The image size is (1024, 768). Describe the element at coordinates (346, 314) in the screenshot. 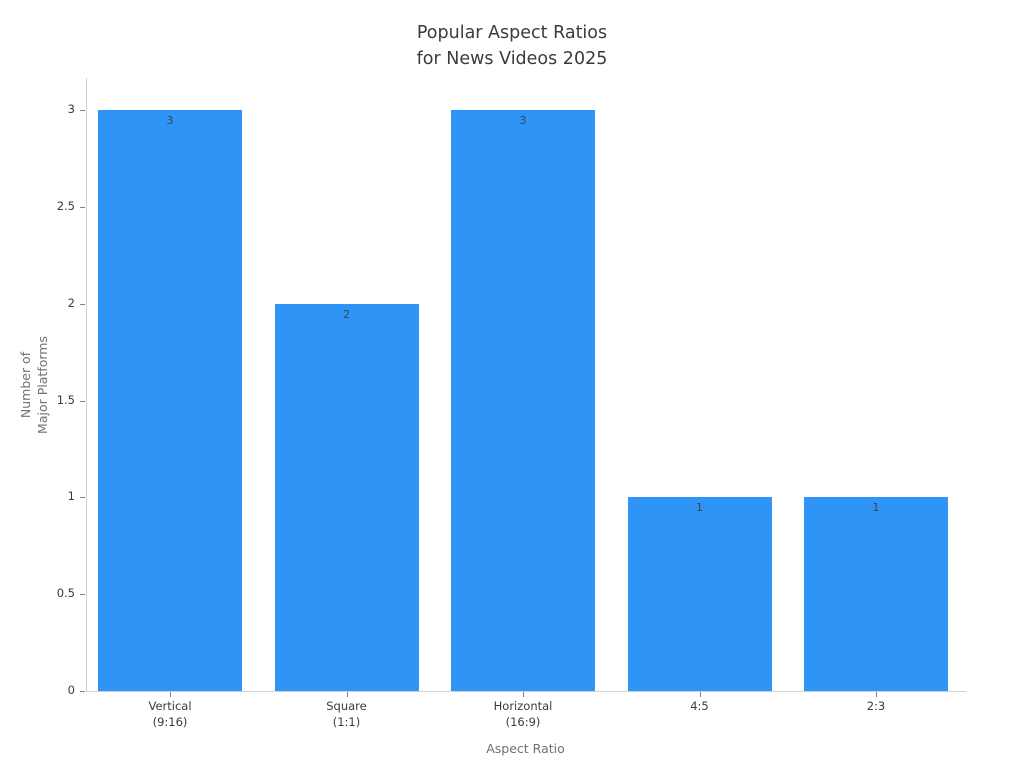

I see `bar-value-label: 2` at that location.